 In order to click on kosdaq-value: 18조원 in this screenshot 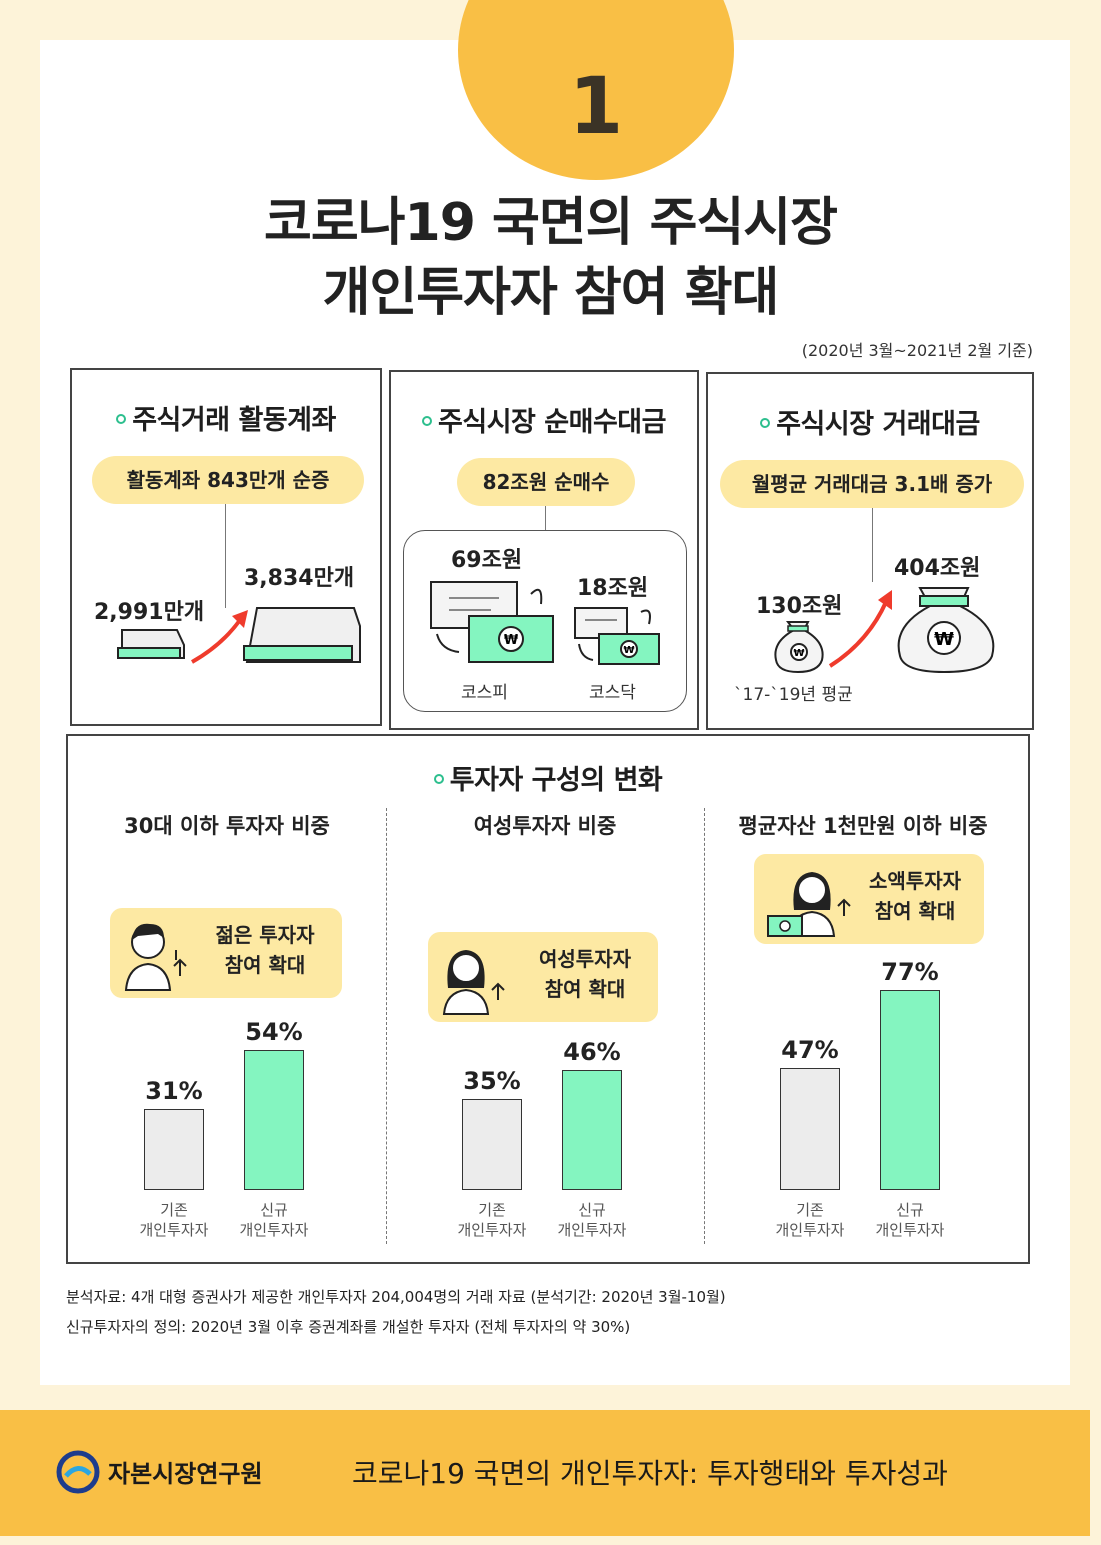, I will do `click(613, 588)`.